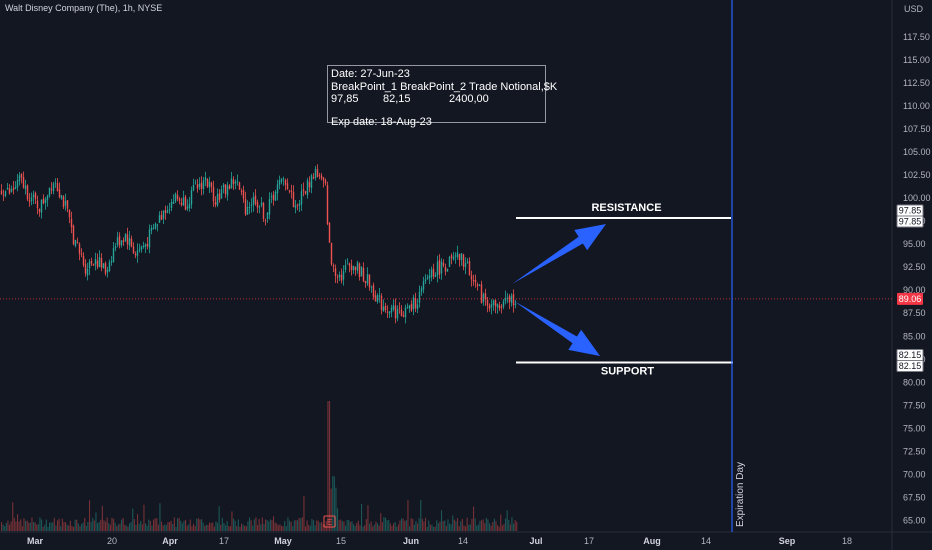 This screenshot has width=932, height=550. What do you see at coordinates (916, 83) in the screenshot?
I see `y-tick-label: 112.50` at bounding box center [916, 83].